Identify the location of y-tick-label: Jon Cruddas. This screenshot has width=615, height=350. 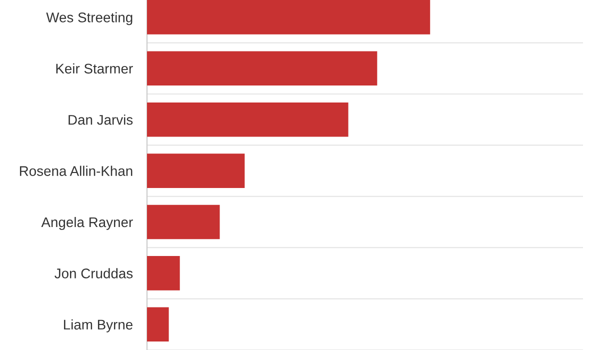
(93, 273).